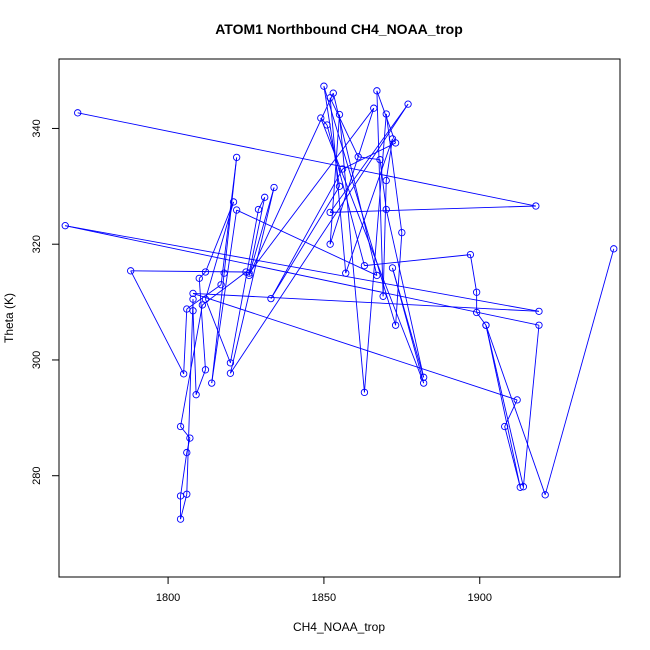  What do you see at coordinates (168, 598) in the screenshot?
I see `x-tick-label: 1800` at bounding box center [168, 598].